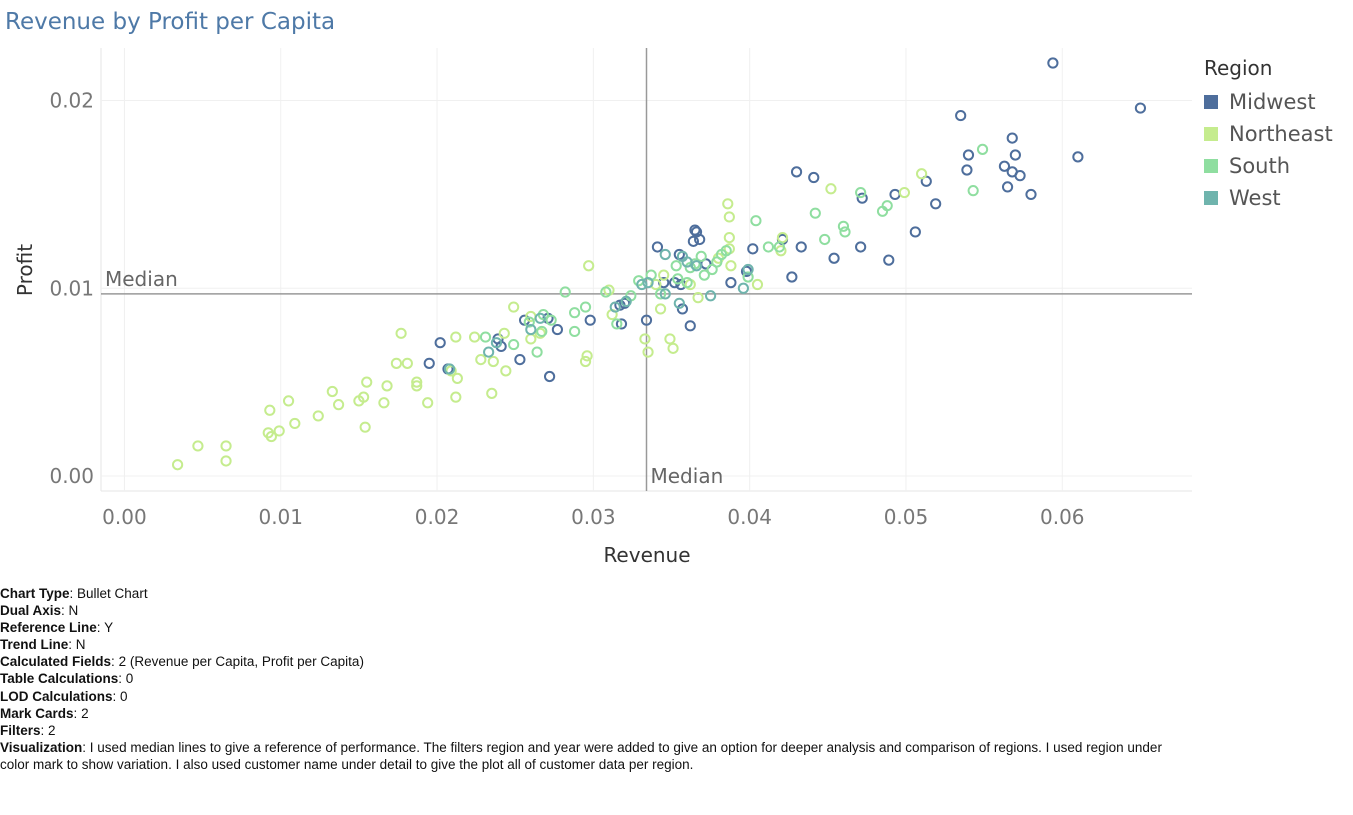 Image resolution: width=1353 pixels, height=815 pixels. What do you see at coordinates (1268, 166) in the screenshot?
I see `legend-item-south: South` at bounding box center [1268, 166].